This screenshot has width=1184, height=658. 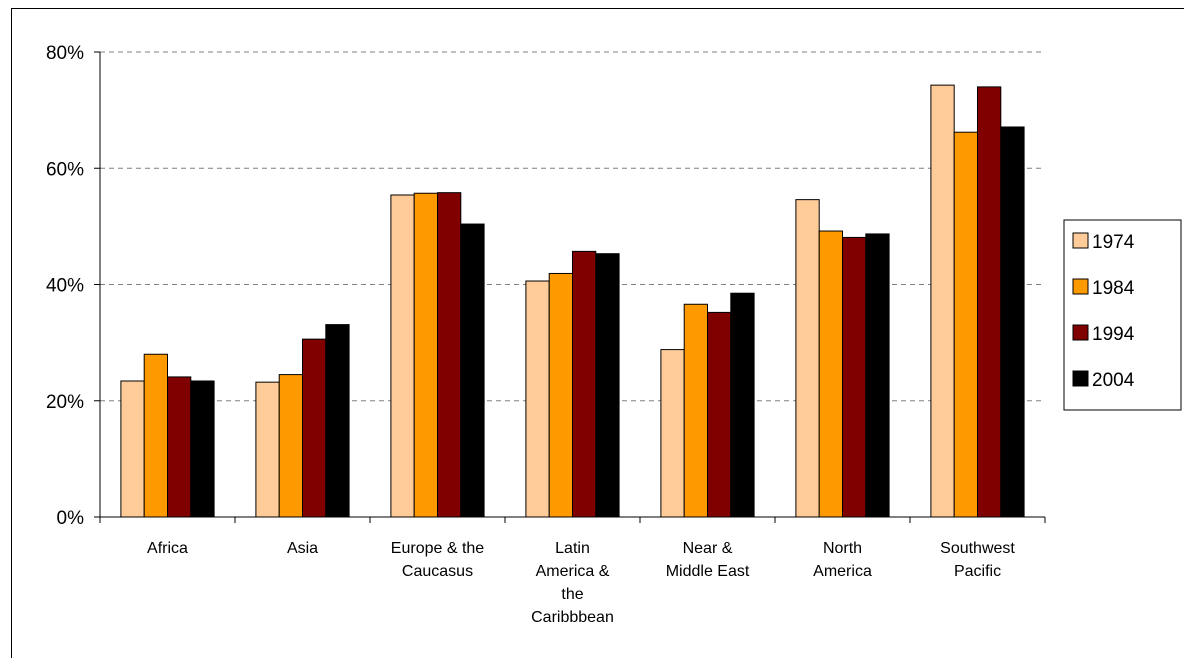 What do you see at coordinates (65, 53) in the screenshot?
I see `y-tick-label: 80%` at bounding box center [65, 53].